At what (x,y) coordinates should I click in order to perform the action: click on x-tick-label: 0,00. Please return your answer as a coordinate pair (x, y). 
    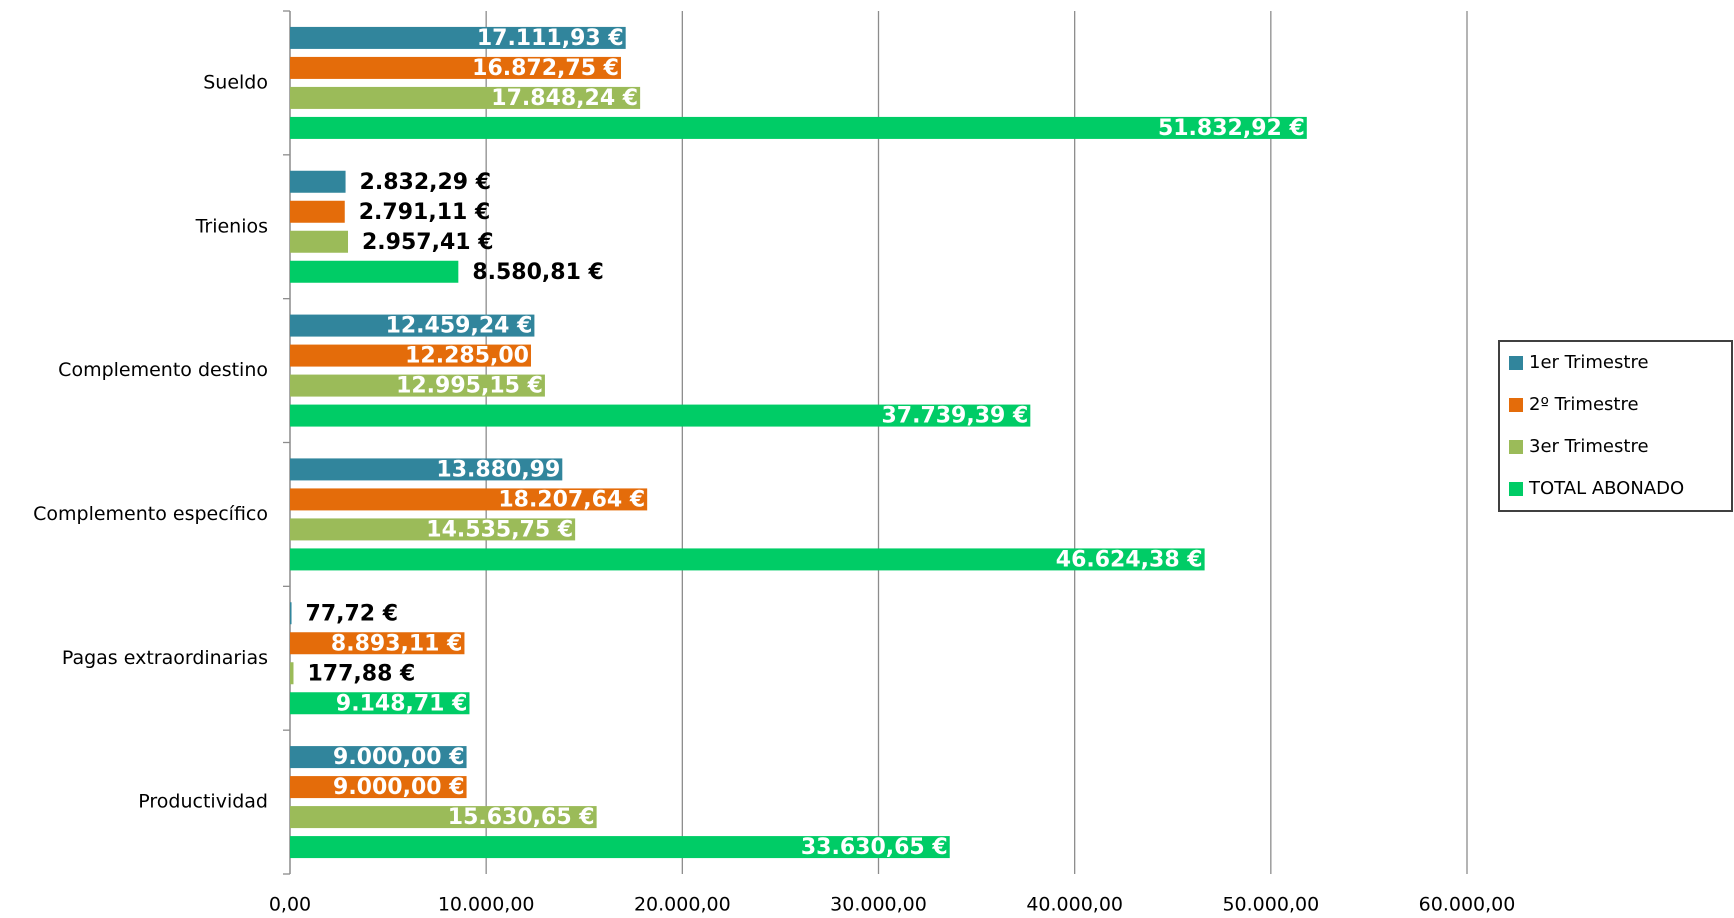
    Looking at the image, I should click on (290, 905).